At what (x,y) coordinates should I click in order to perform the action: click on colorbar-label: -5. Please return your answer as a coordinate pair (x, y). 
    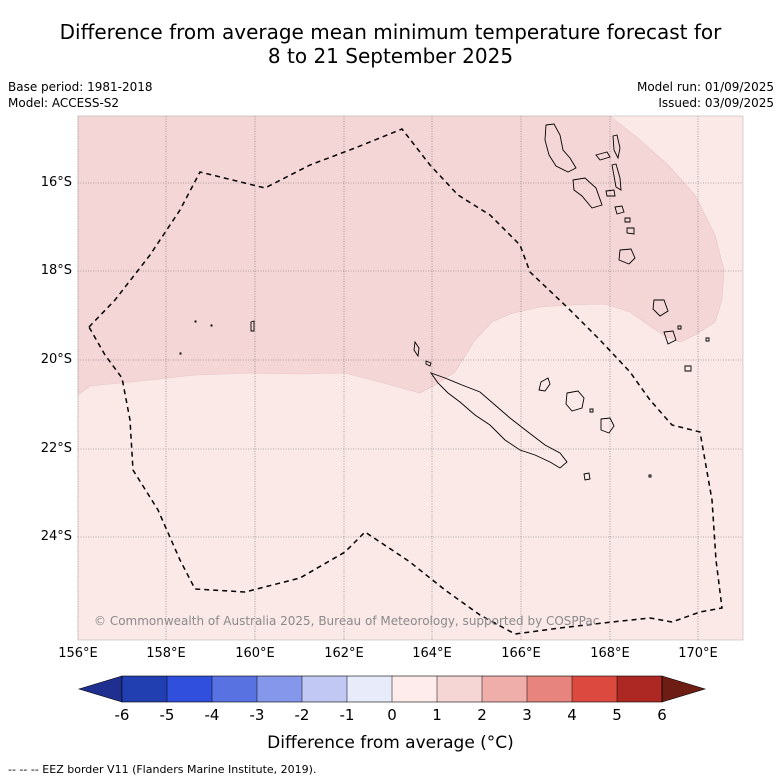
    Looking at the image, I should click on (167, 715).